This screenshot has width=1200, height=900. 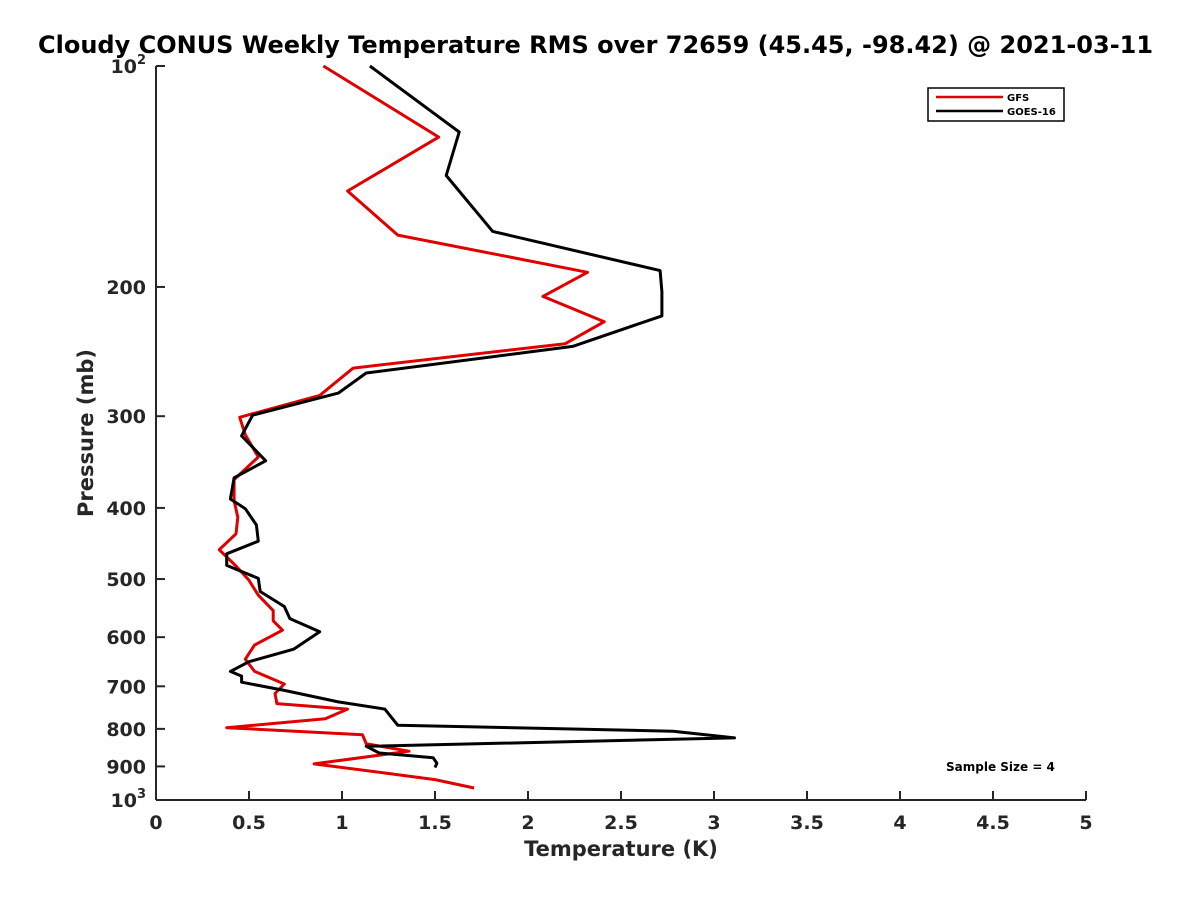 What do you see at coordinates (993, 823) in the screenshot?
I see `x-tick-label: 4.5` at bounding box center [993, 823].